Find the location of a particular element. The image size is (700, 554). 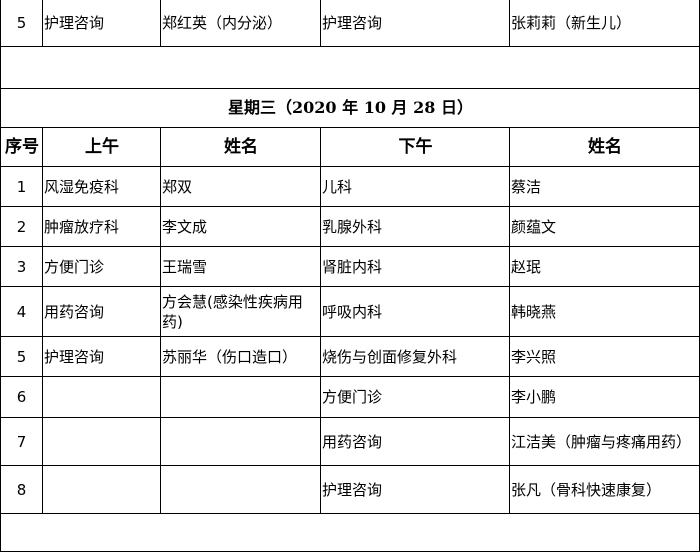

pm-doctor: 江洁美（肿瘤与疼痛用药） is located at coordinates (604, 441).